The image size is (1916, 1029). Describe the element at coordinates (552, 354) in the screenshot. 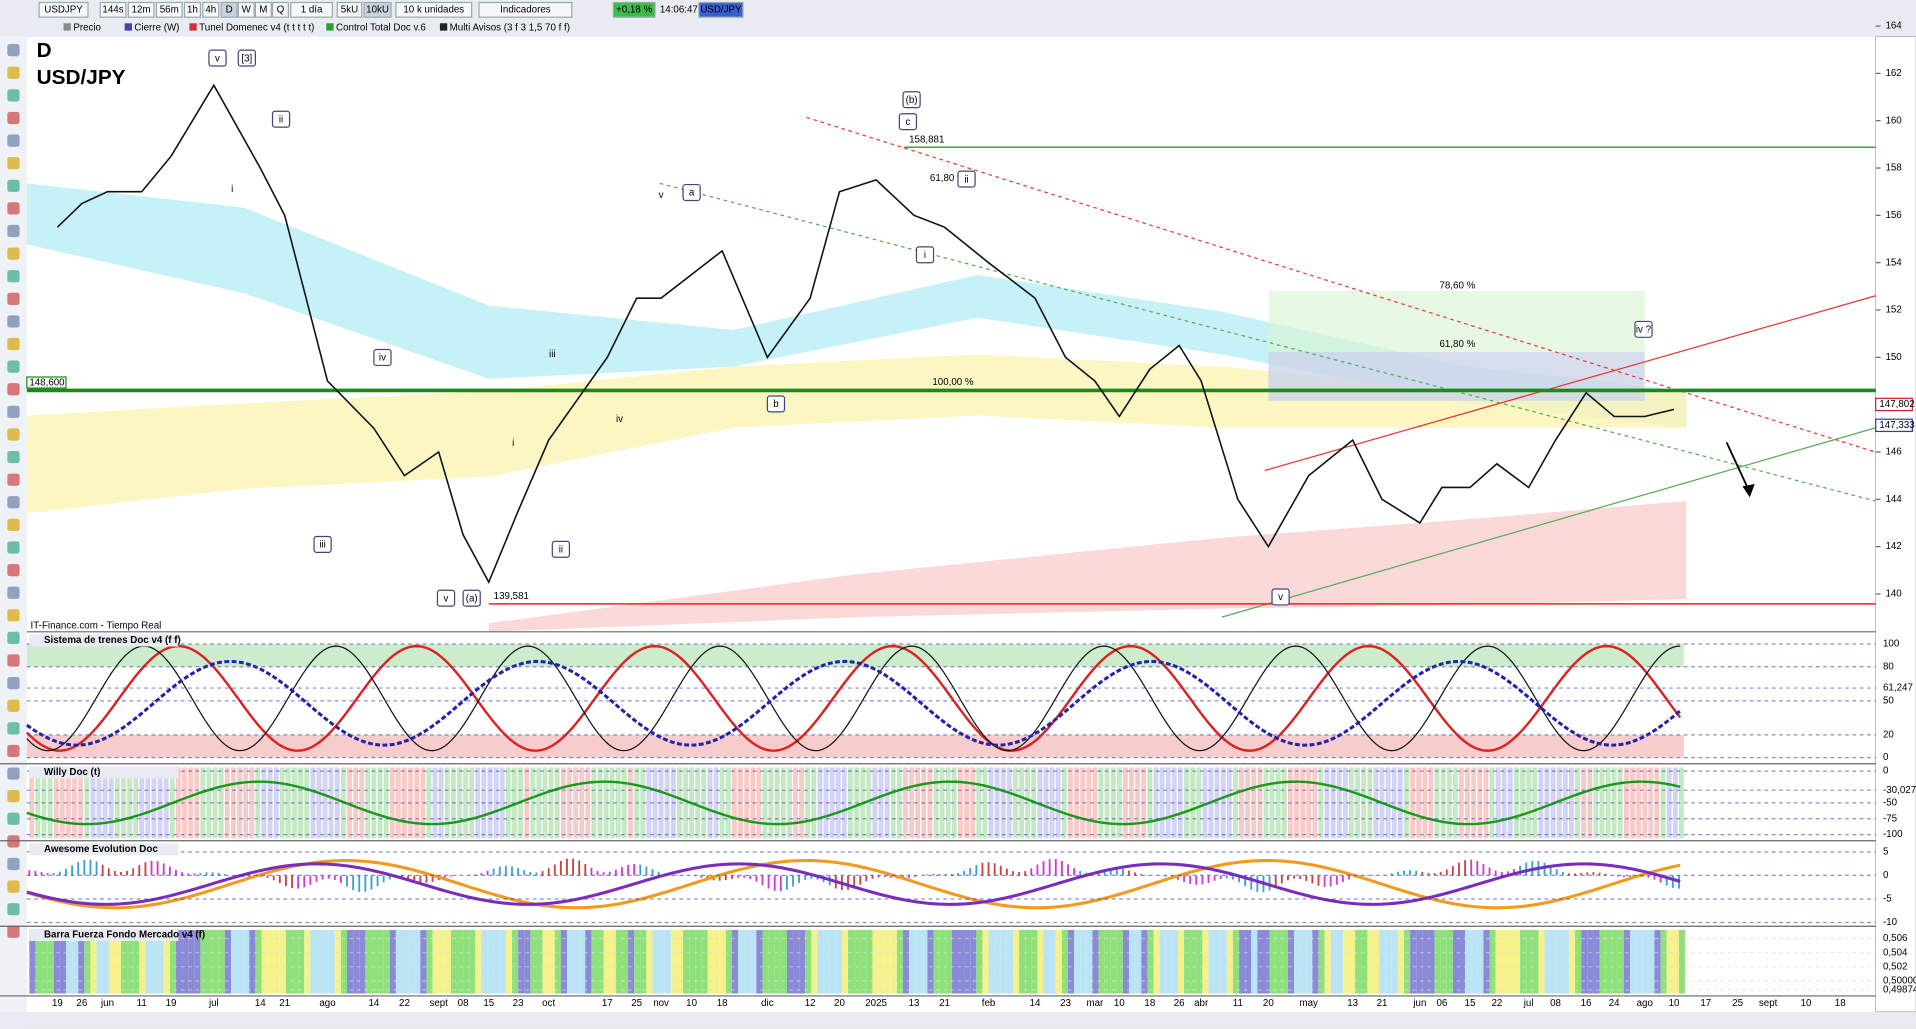

I see `wave-label: iii` at that location.